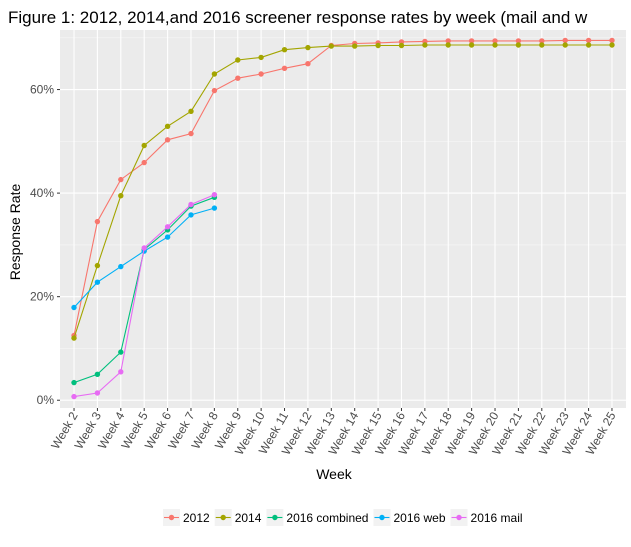 The width and height of the screenshot is (631, 547). Describe the element at coordinates (327, 518) in the screenshot. I see `legend-label: 2016 combined` at that location.